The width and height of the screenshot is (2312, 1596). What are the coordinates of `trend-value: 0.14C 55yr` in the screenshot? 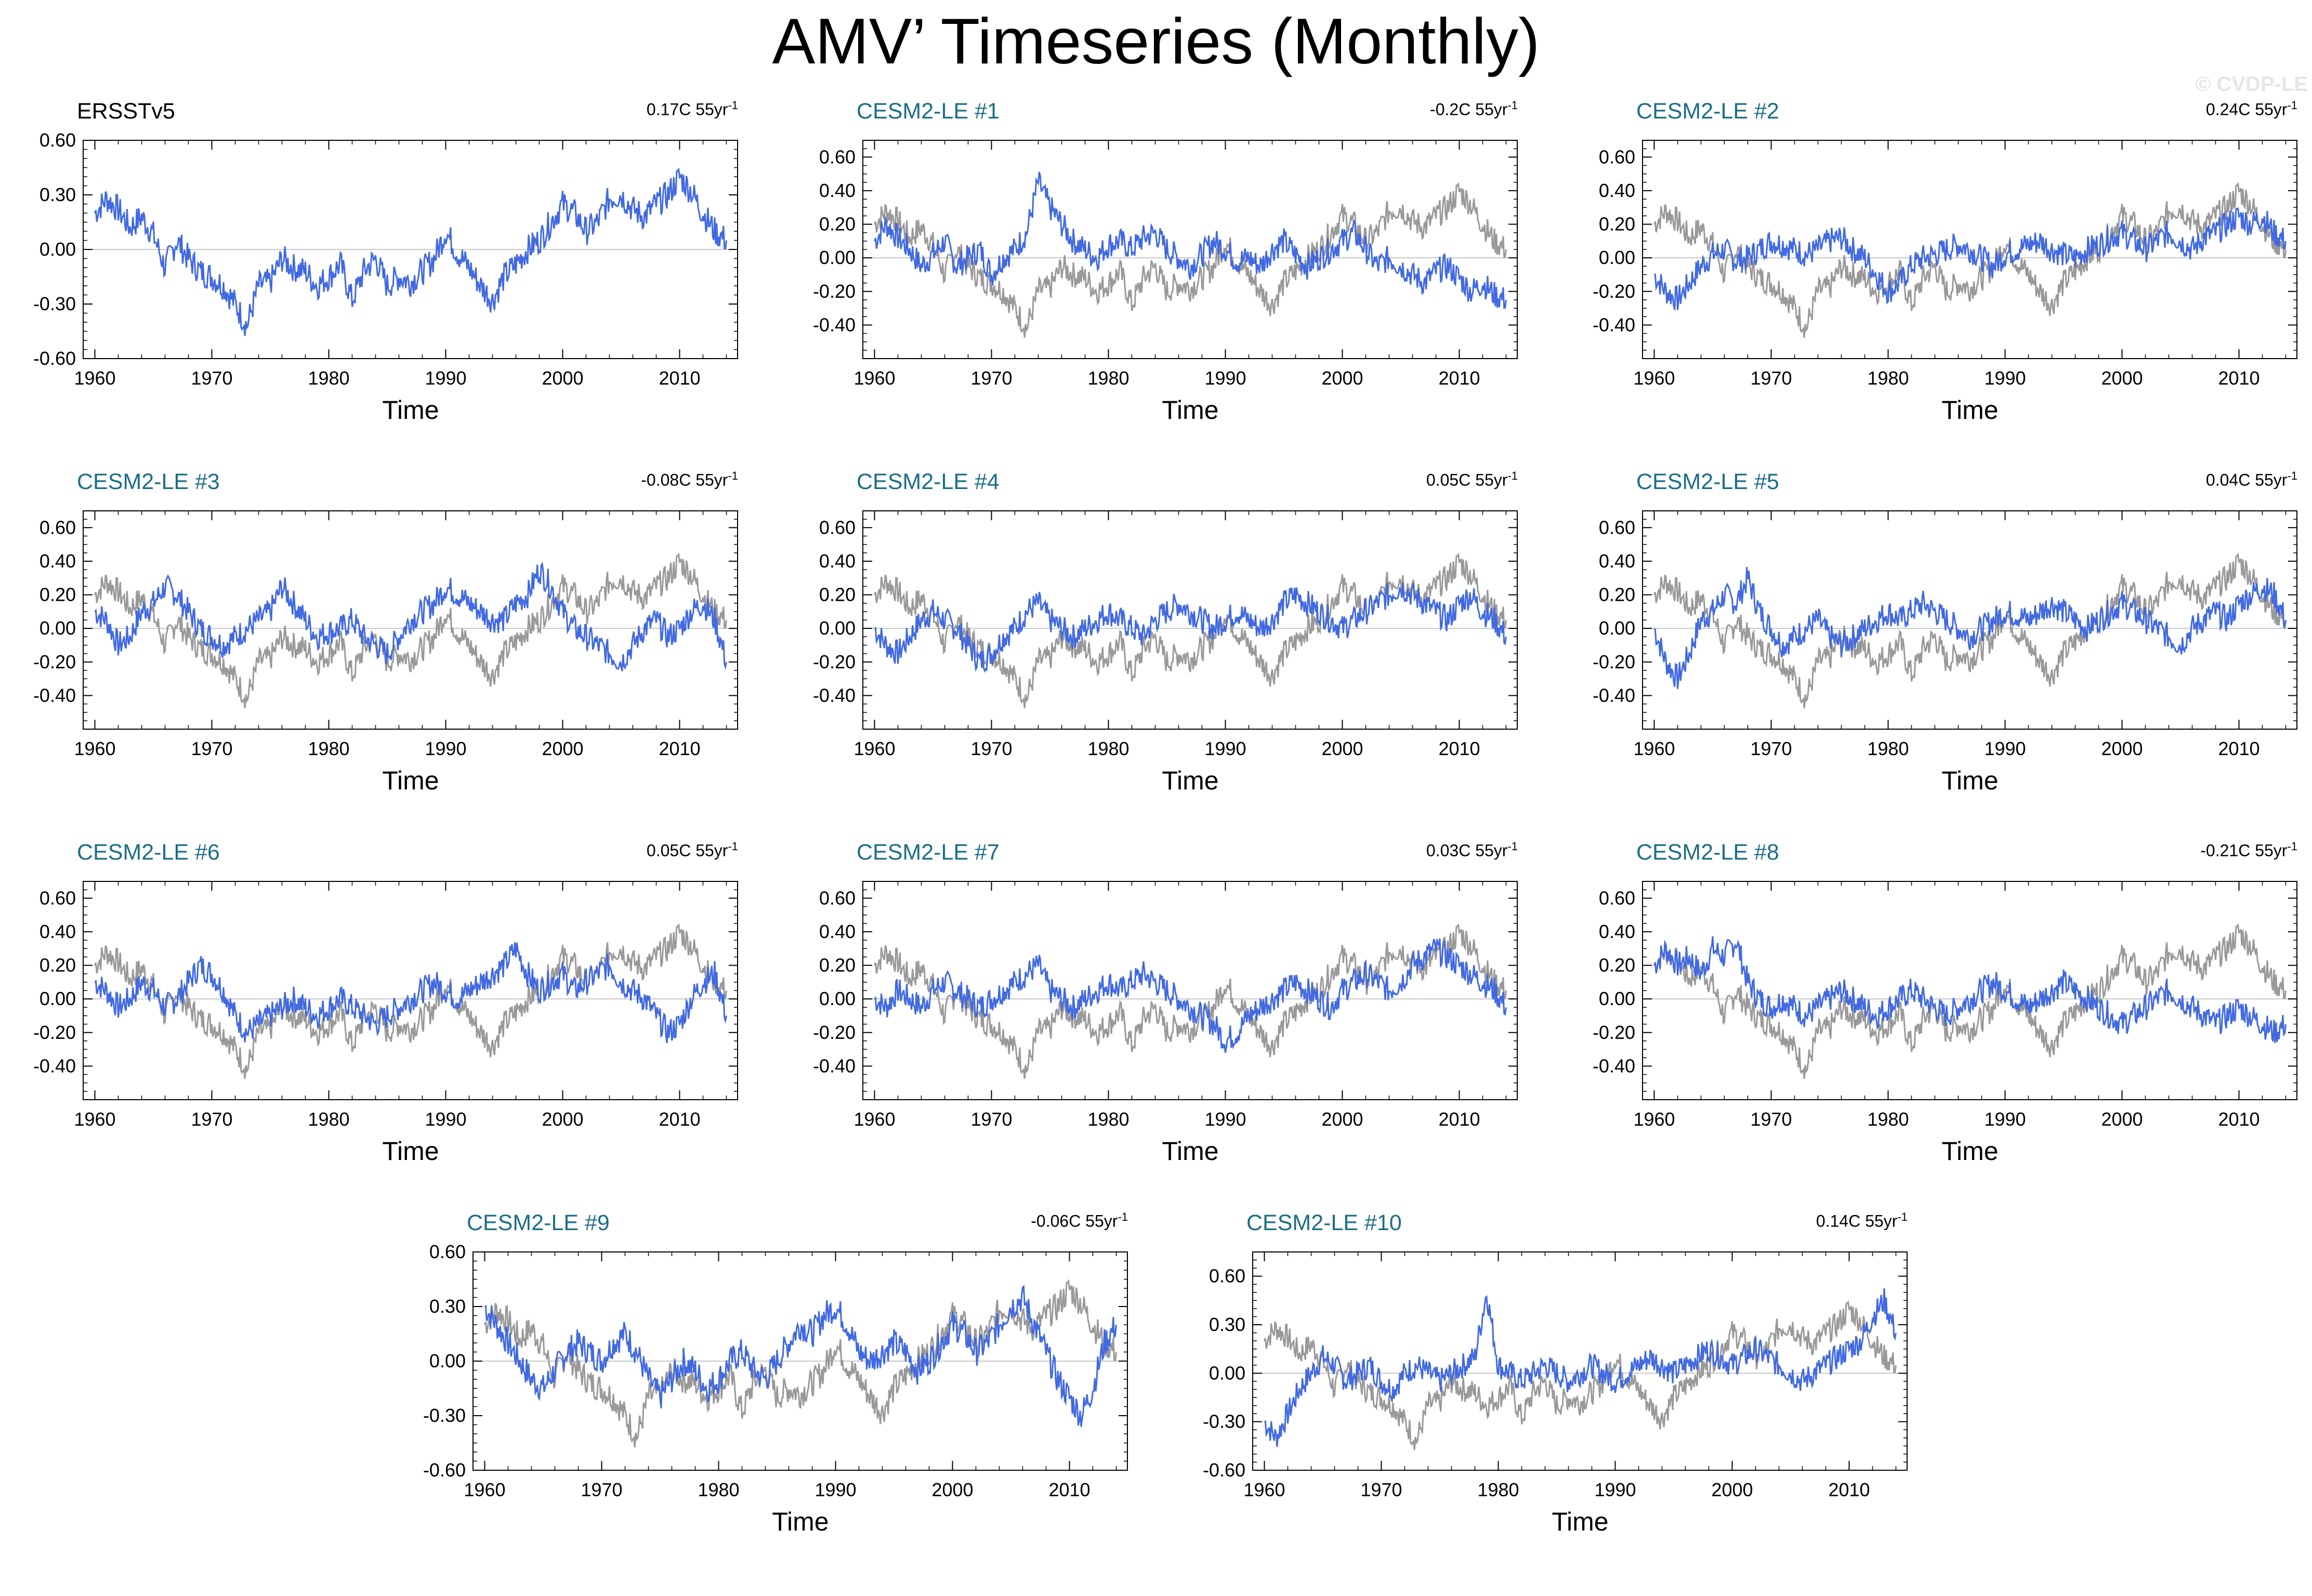 It's located at (1857, 1221).